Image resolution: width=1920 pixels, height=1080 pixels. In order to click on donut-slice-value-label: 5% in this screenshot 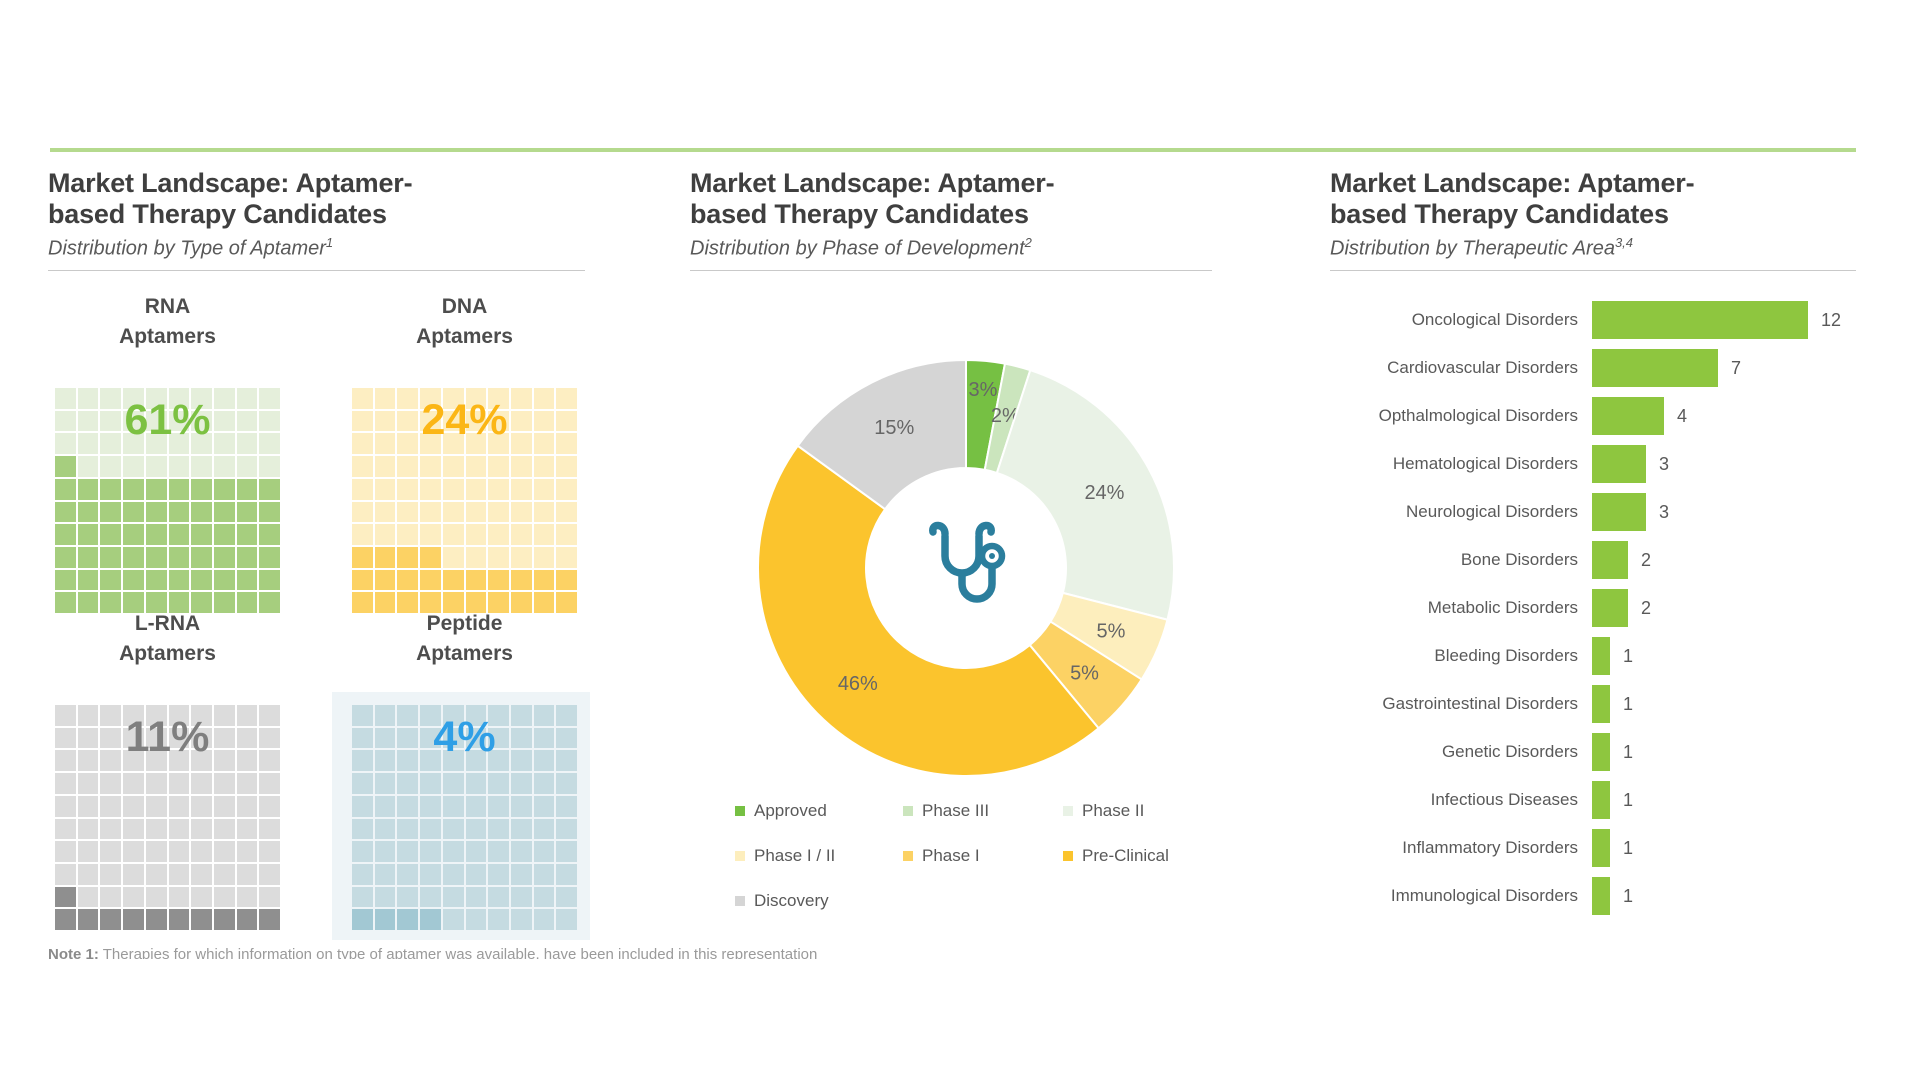, I will do `click(1111, 632)`.